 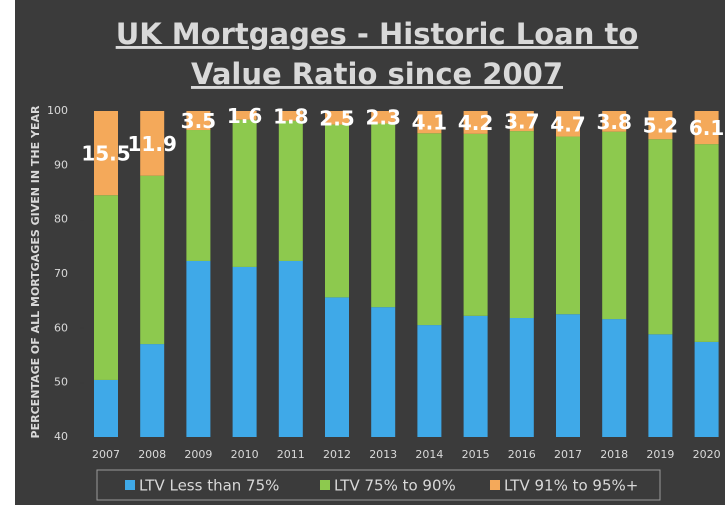 I want to click on legend-box, so click(x=378, y=485).